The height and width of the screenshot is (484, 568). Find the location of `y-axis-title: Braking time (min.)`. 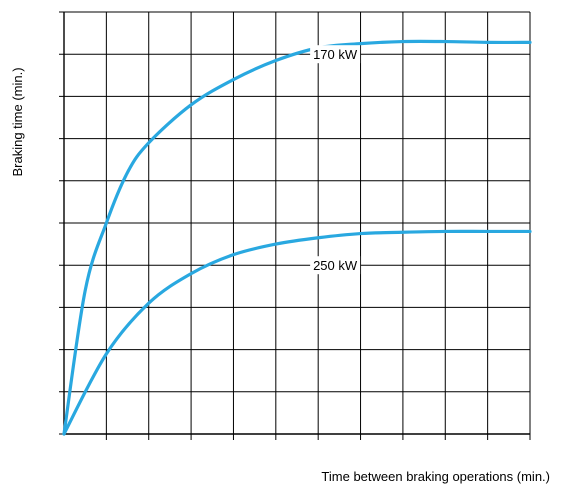

y-axis-title: Braking time (min.) is located at coordinates (17, 121).